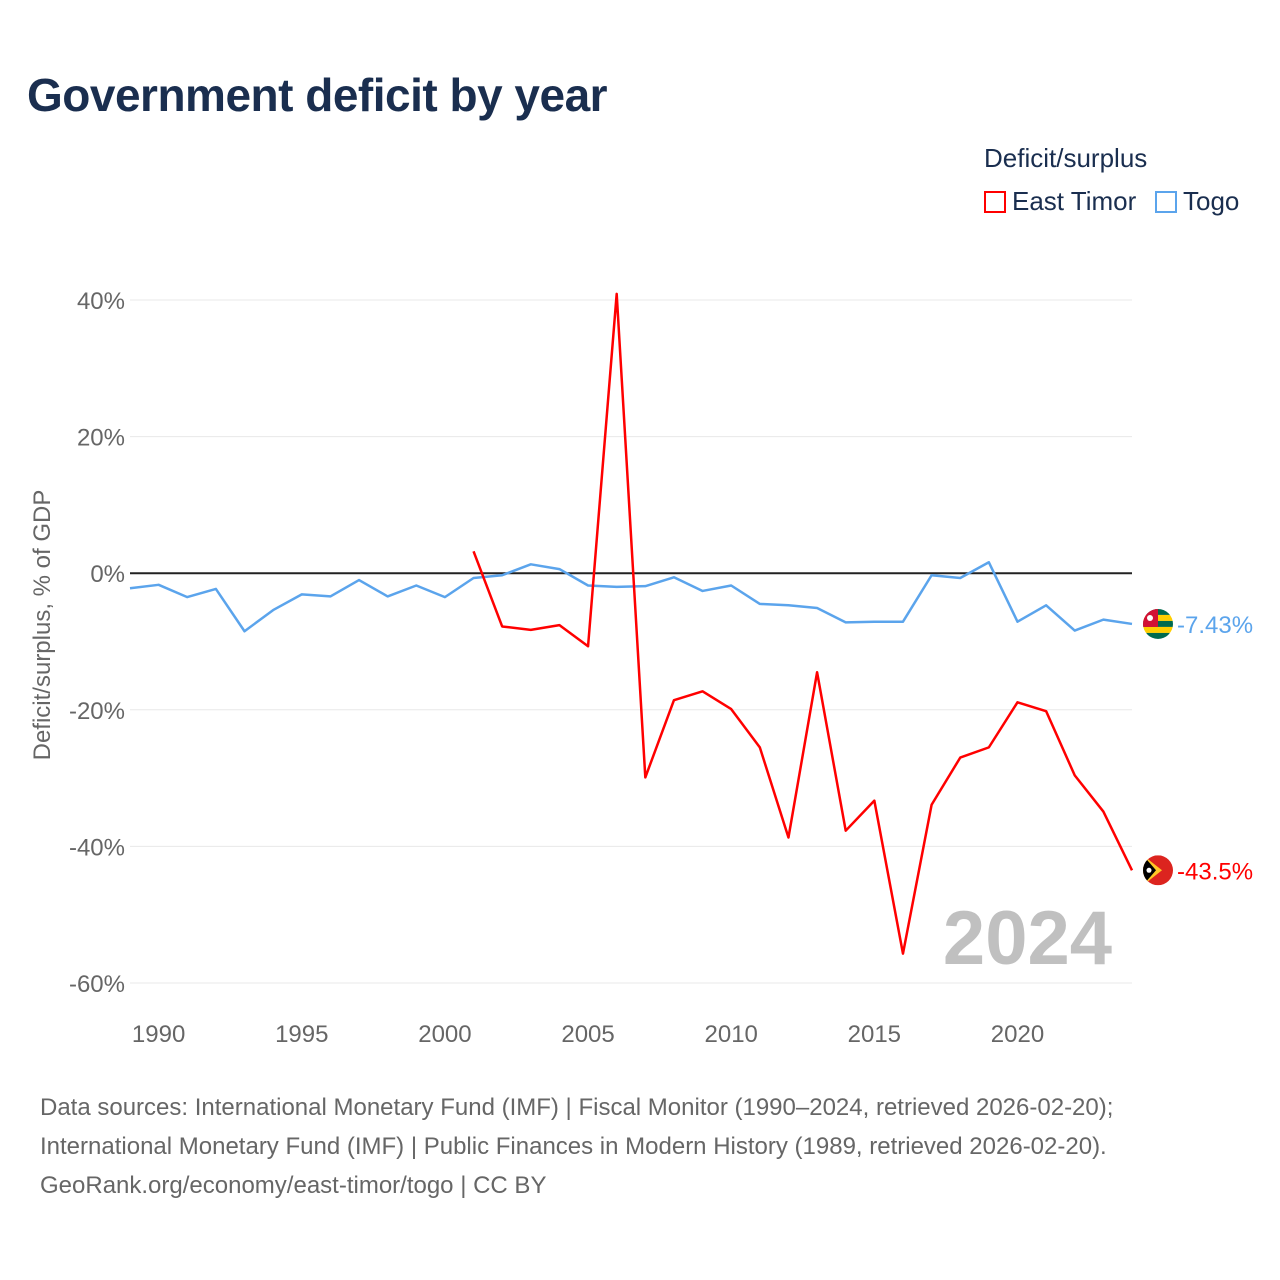  I want to click on x-tick-label: 2000, so click(444, 1034).